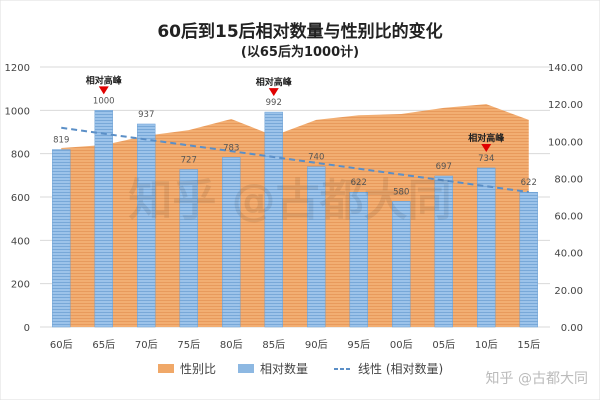  Describe the element at coordinates (246, 368) in the screenshot. I see `legend-swatch-count` at that location.